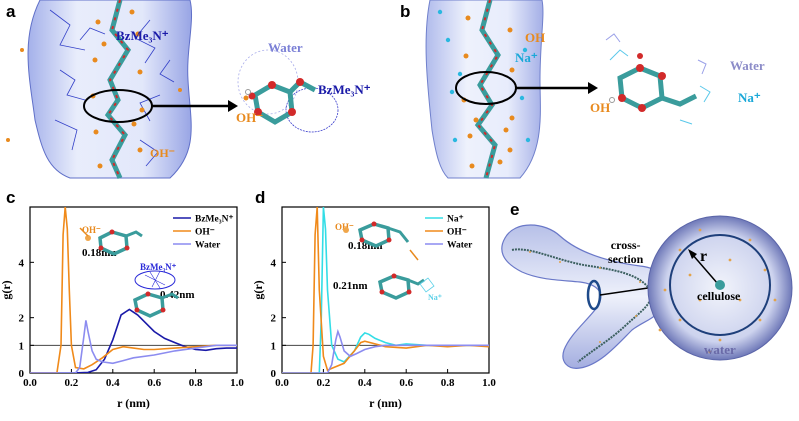 The height and width of the screenshot is (421, 799). I want to click on x-tick-label-c: 0.8, so click(196, 383).